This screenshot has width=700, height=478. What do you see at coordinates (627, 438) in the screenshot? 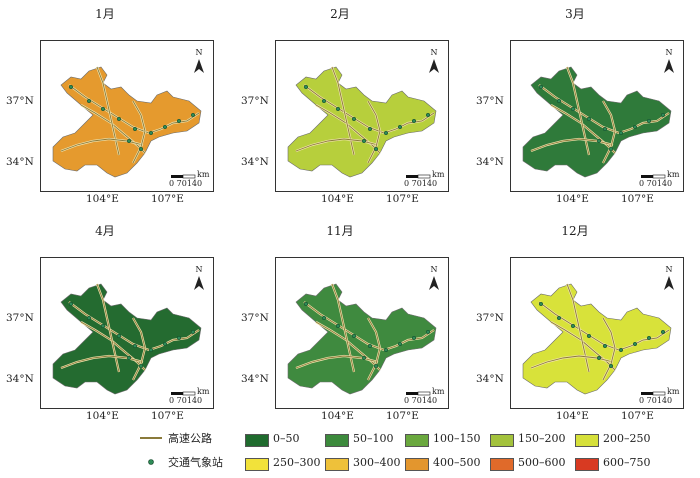
I see `legend-class-label: 200–250` at bounding box center [627, 438].